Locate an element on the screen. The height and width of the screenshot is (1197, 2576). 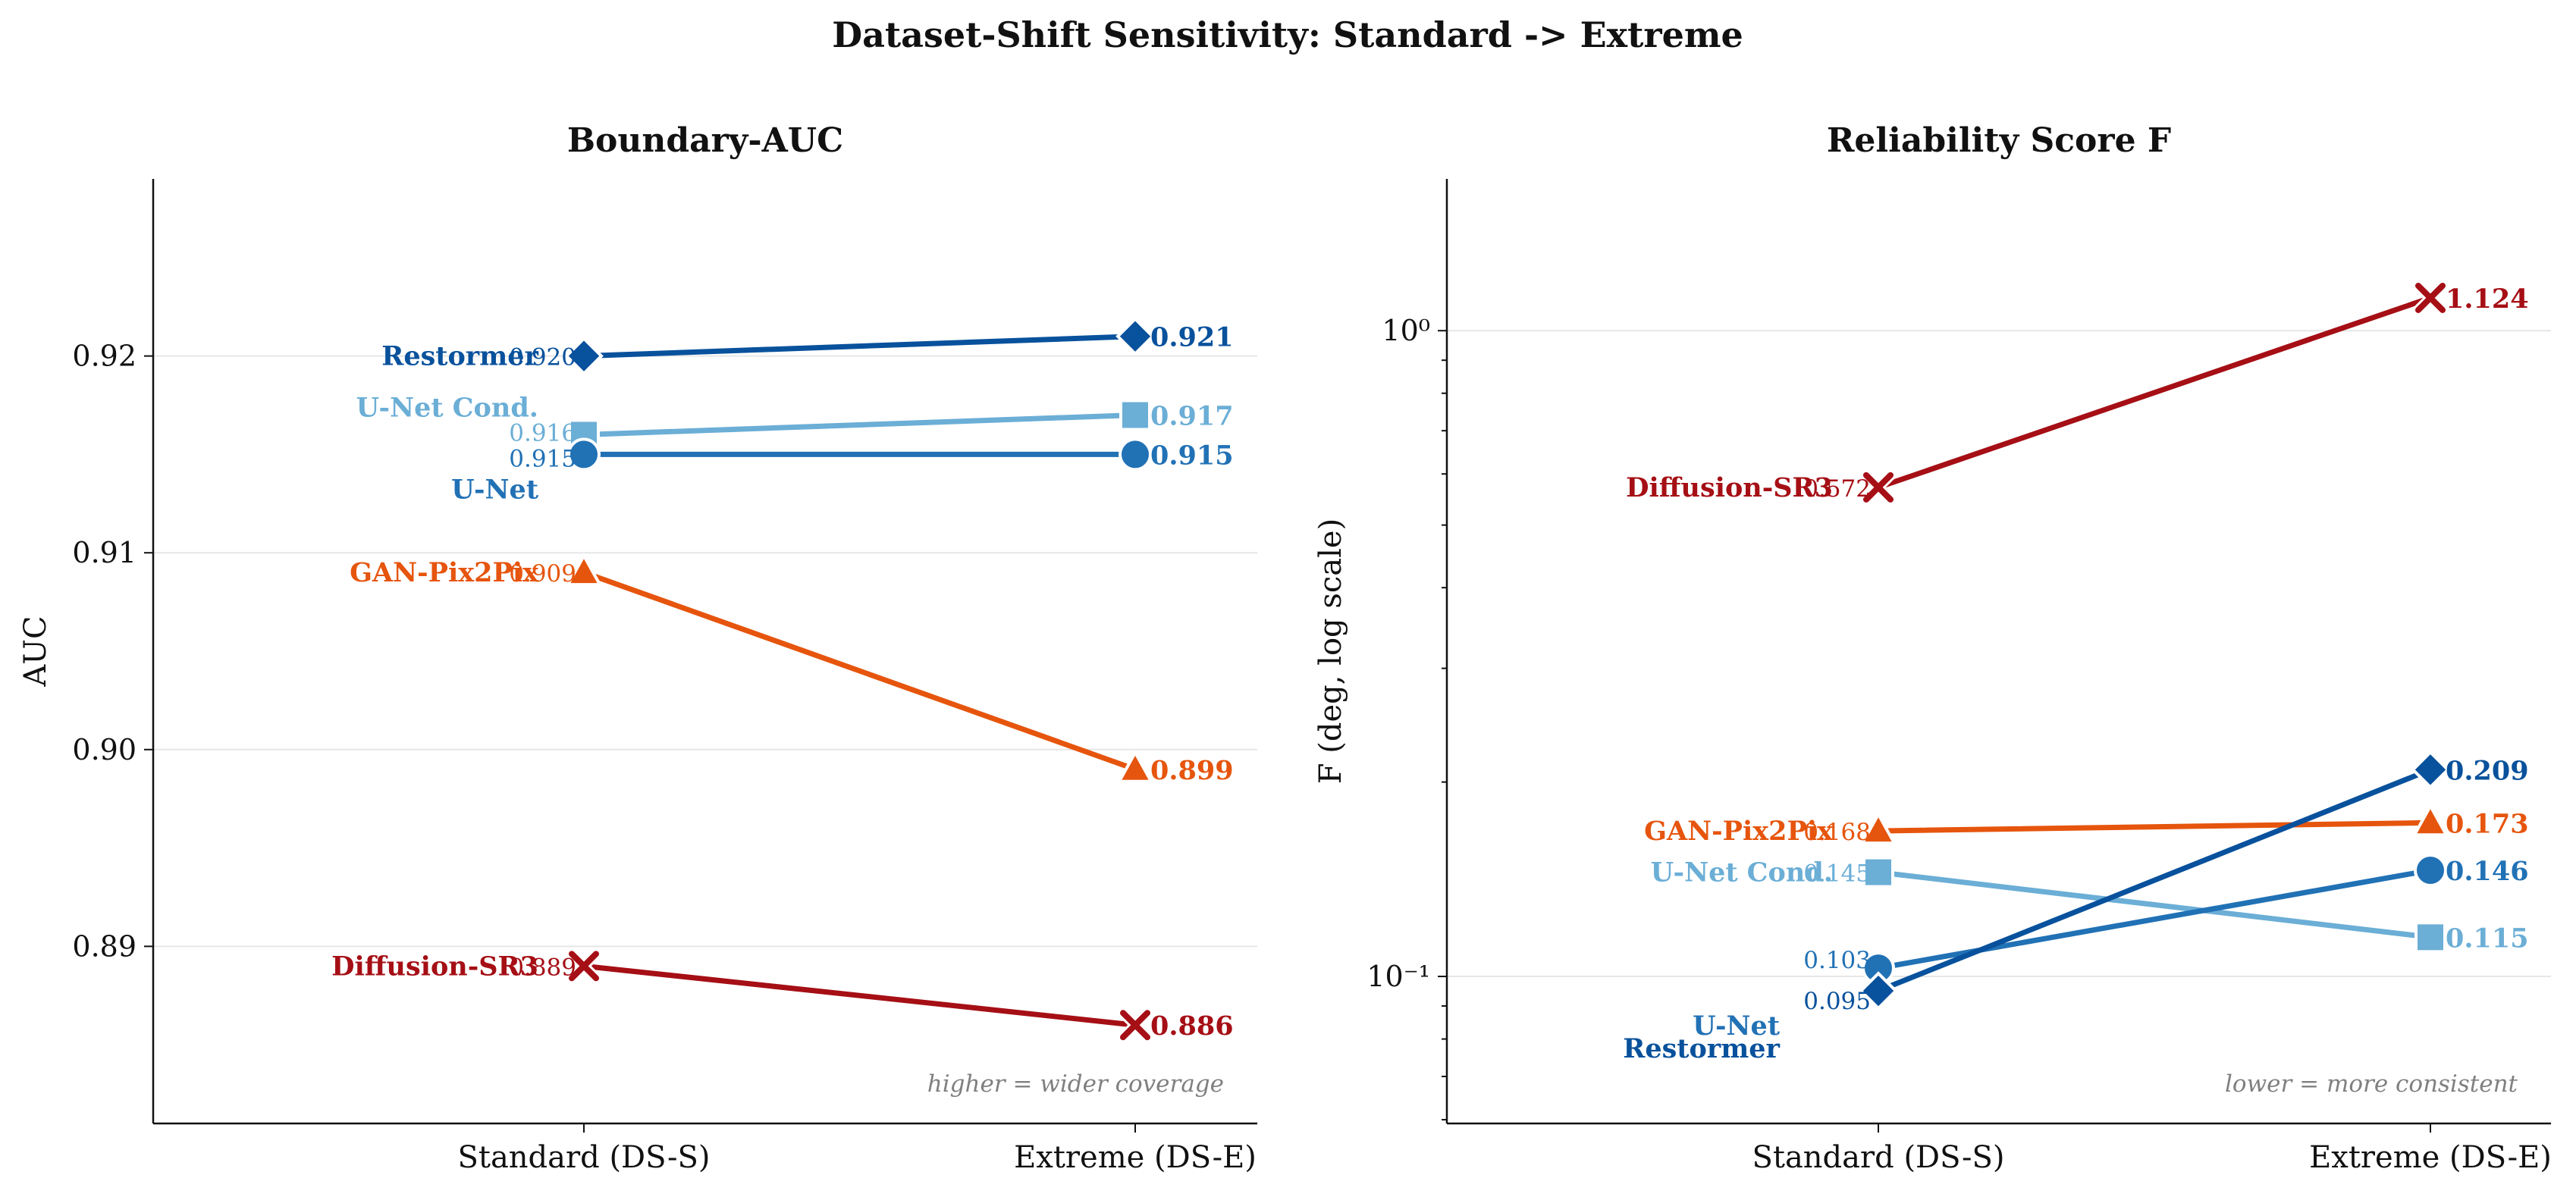
data-label-end: 0.146 is located at coordinates (2487, 871).